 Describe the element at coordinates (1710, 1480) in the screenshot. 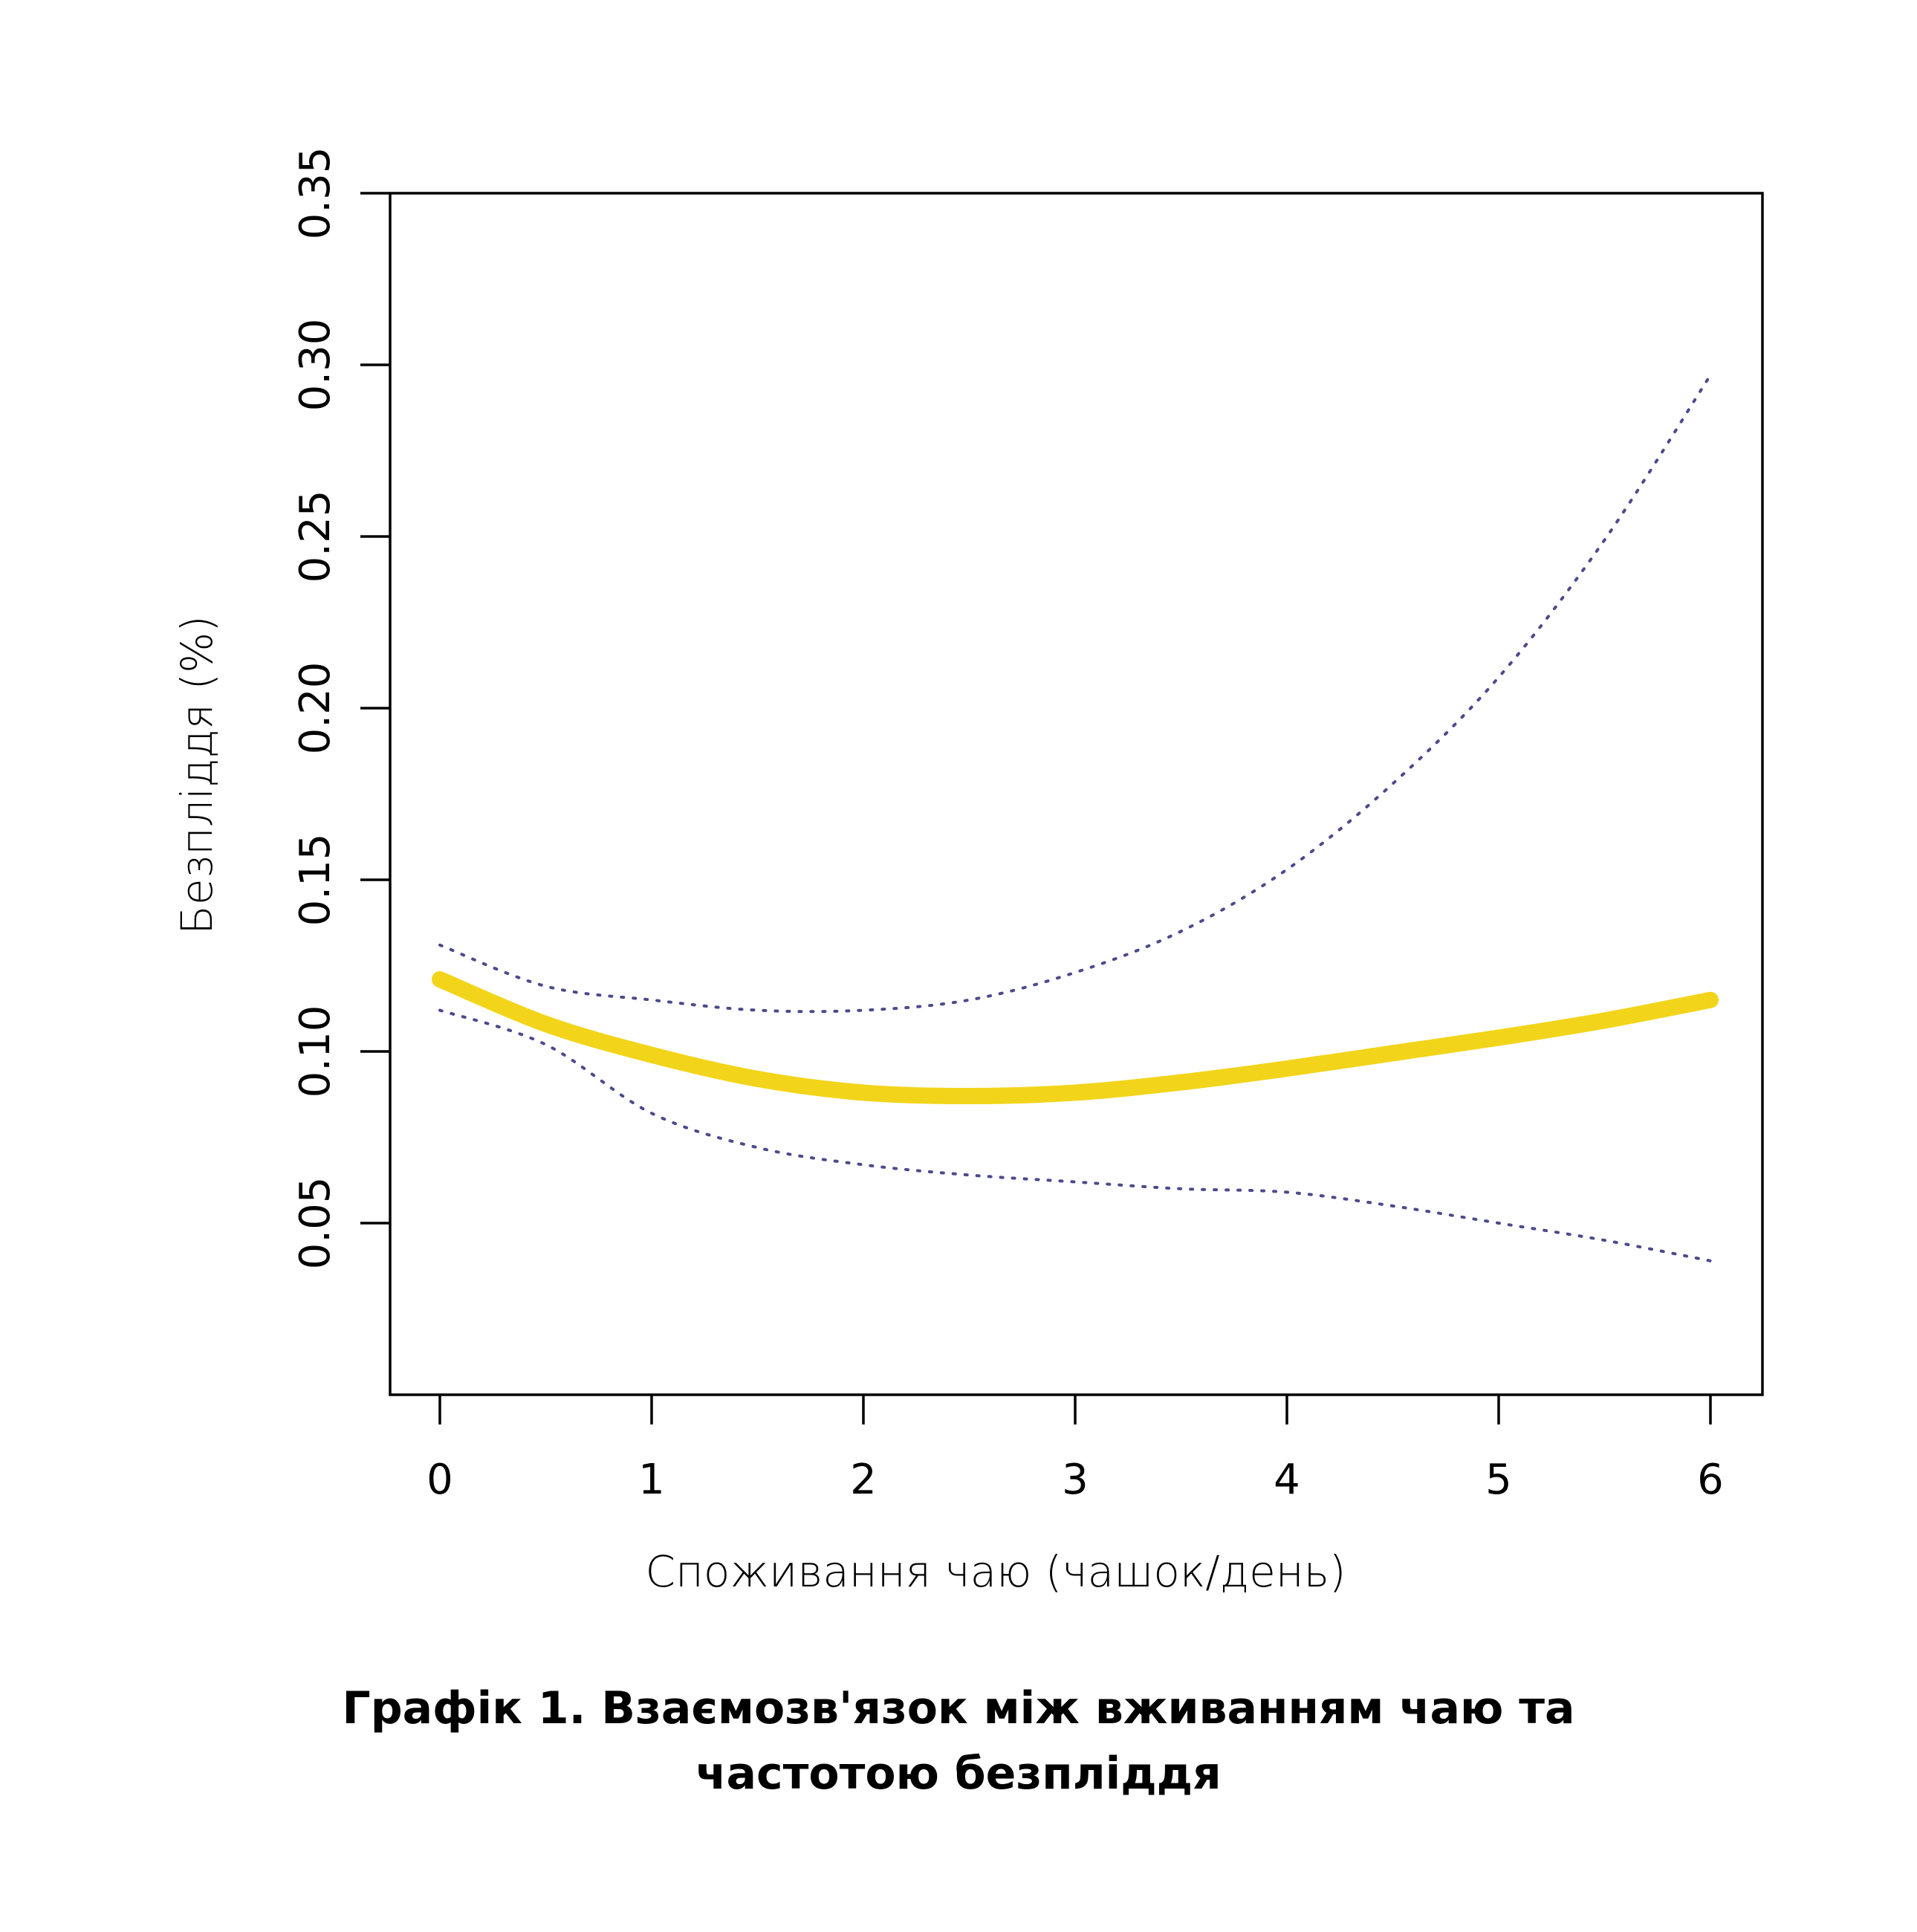

I see `x-tick-label: 6` at that location.